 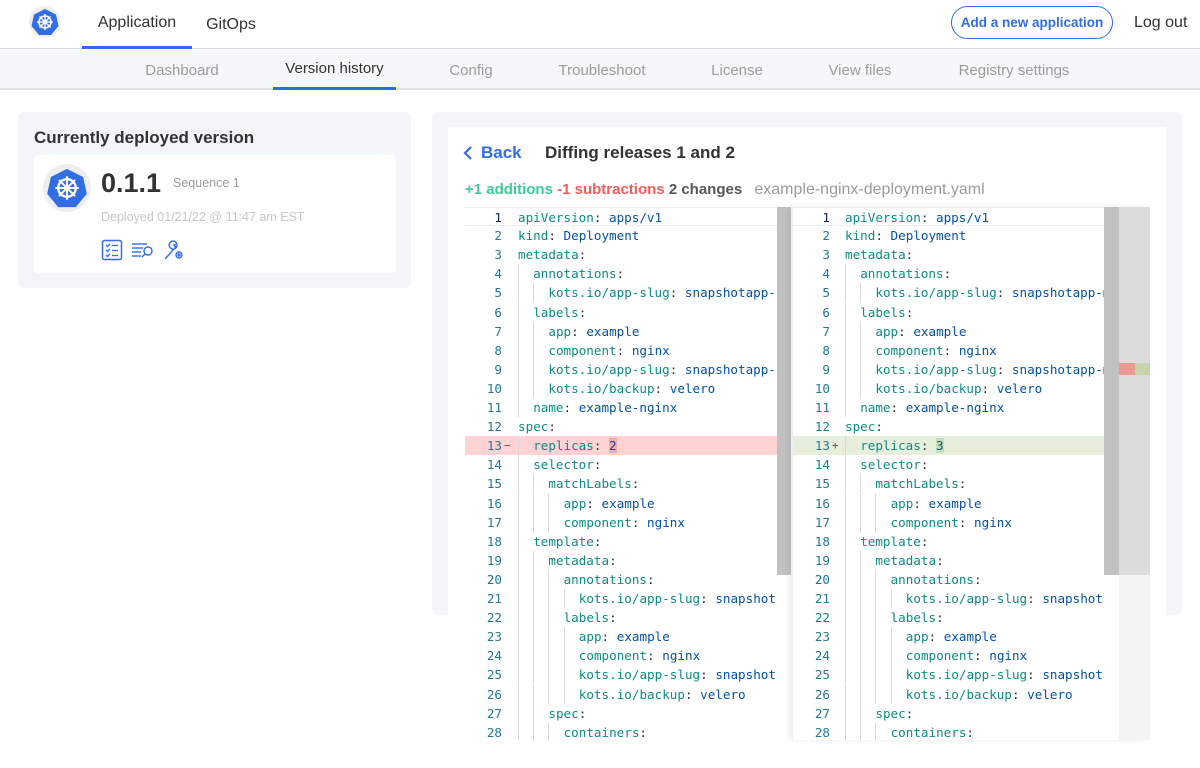 What do you see at coordinates (174, 250) in the screenshot?
I see `config-wrench-icon` at bounding box center [174, 250].